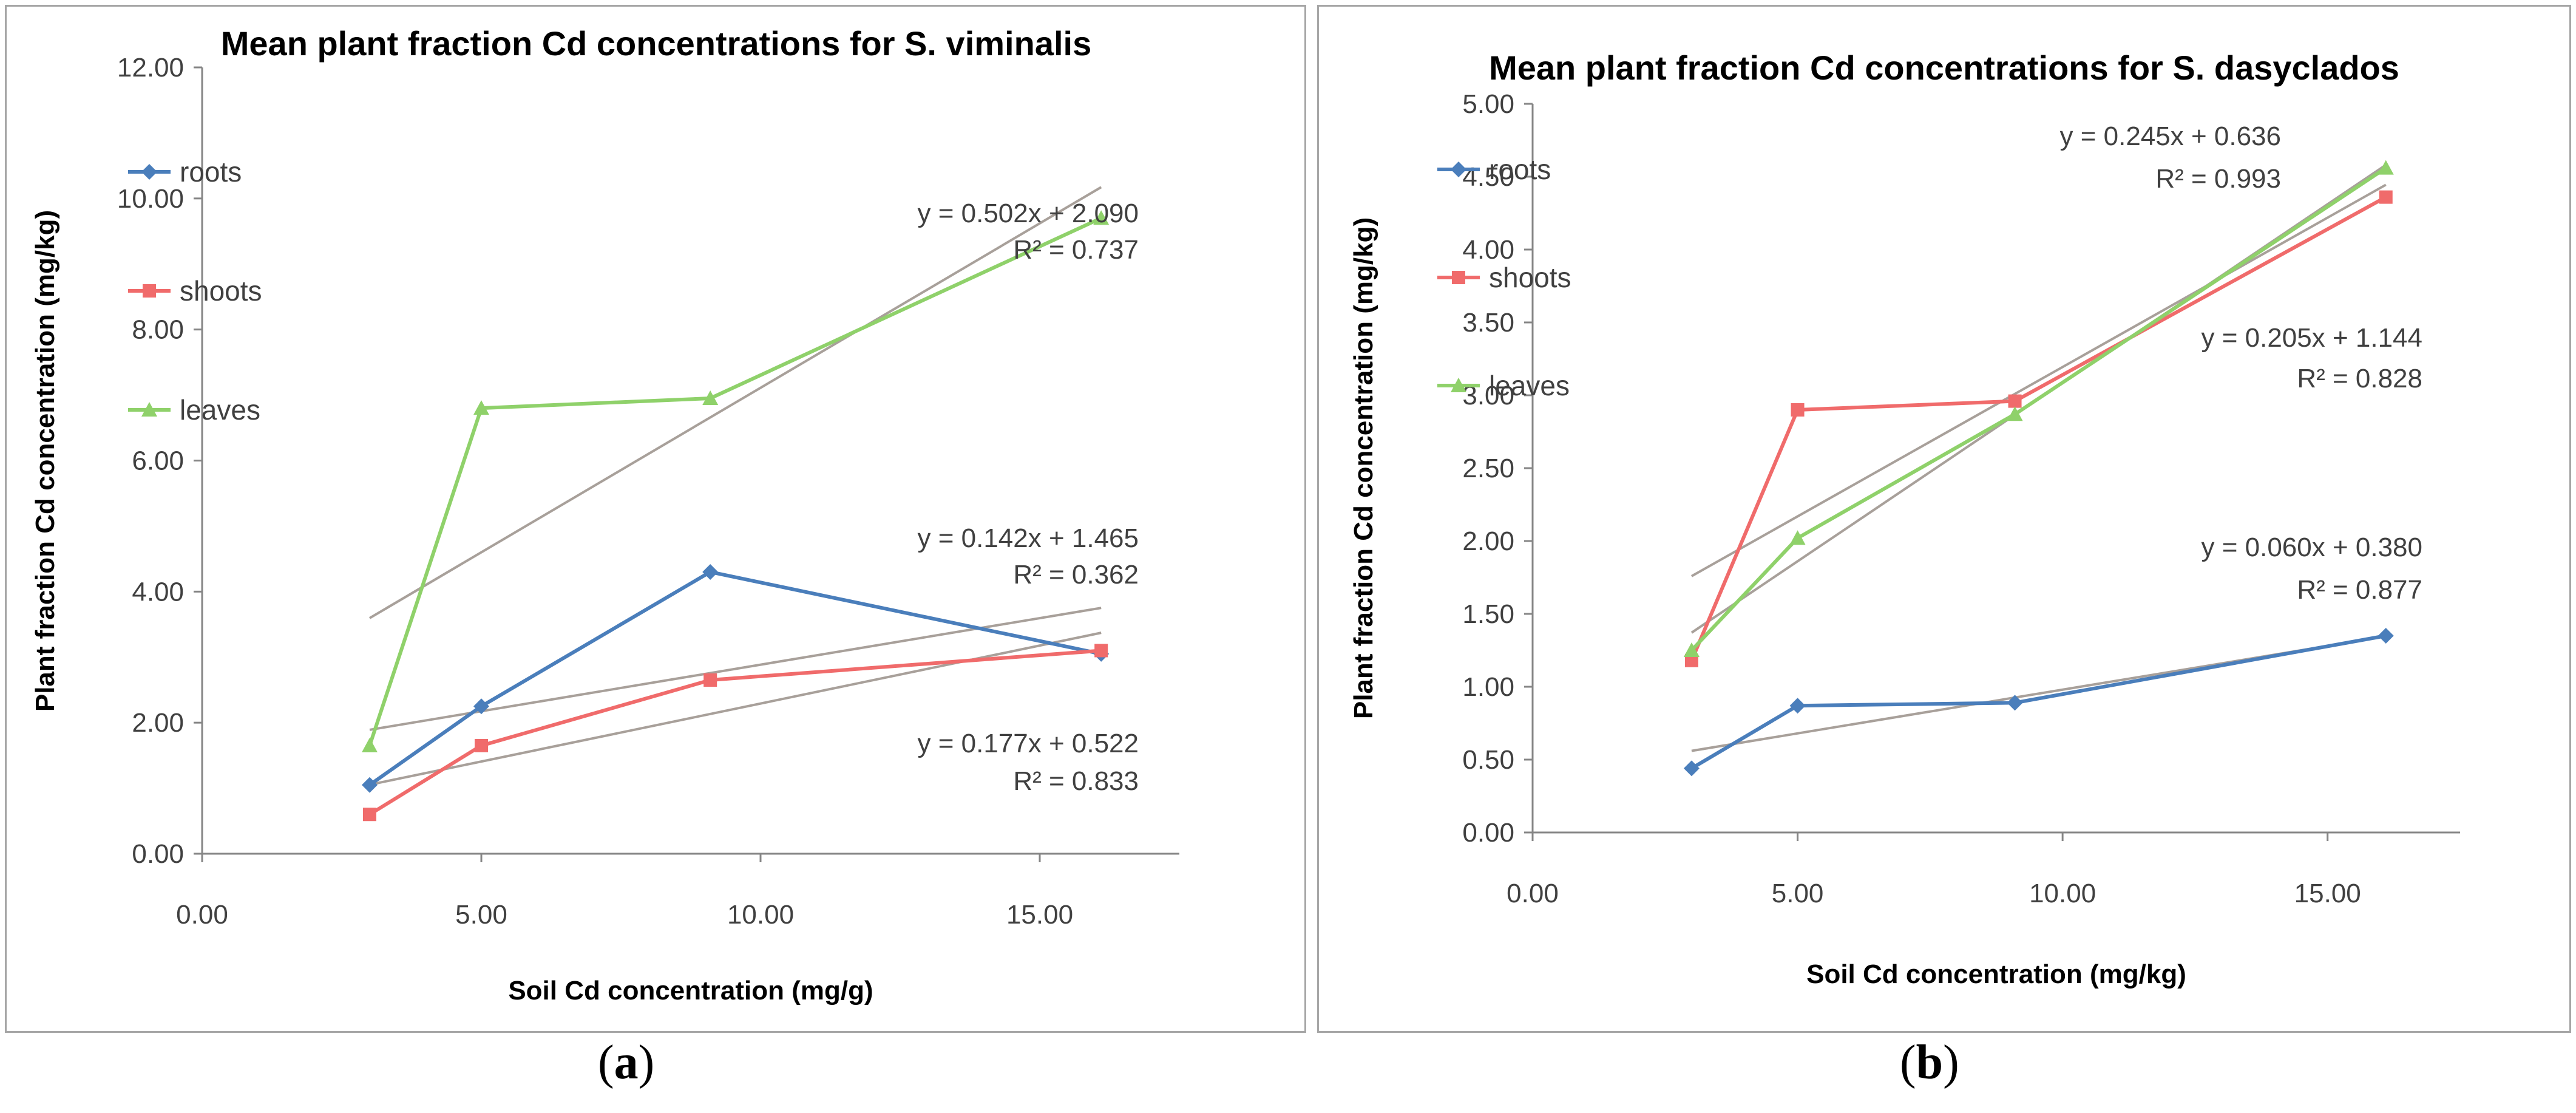 The height and width of the screenshot is (1113, 2576). Describe the element at coordinates (1488, 760) in the screenshot. I see `chart-b-y-tick-label: 0.50` at that location.